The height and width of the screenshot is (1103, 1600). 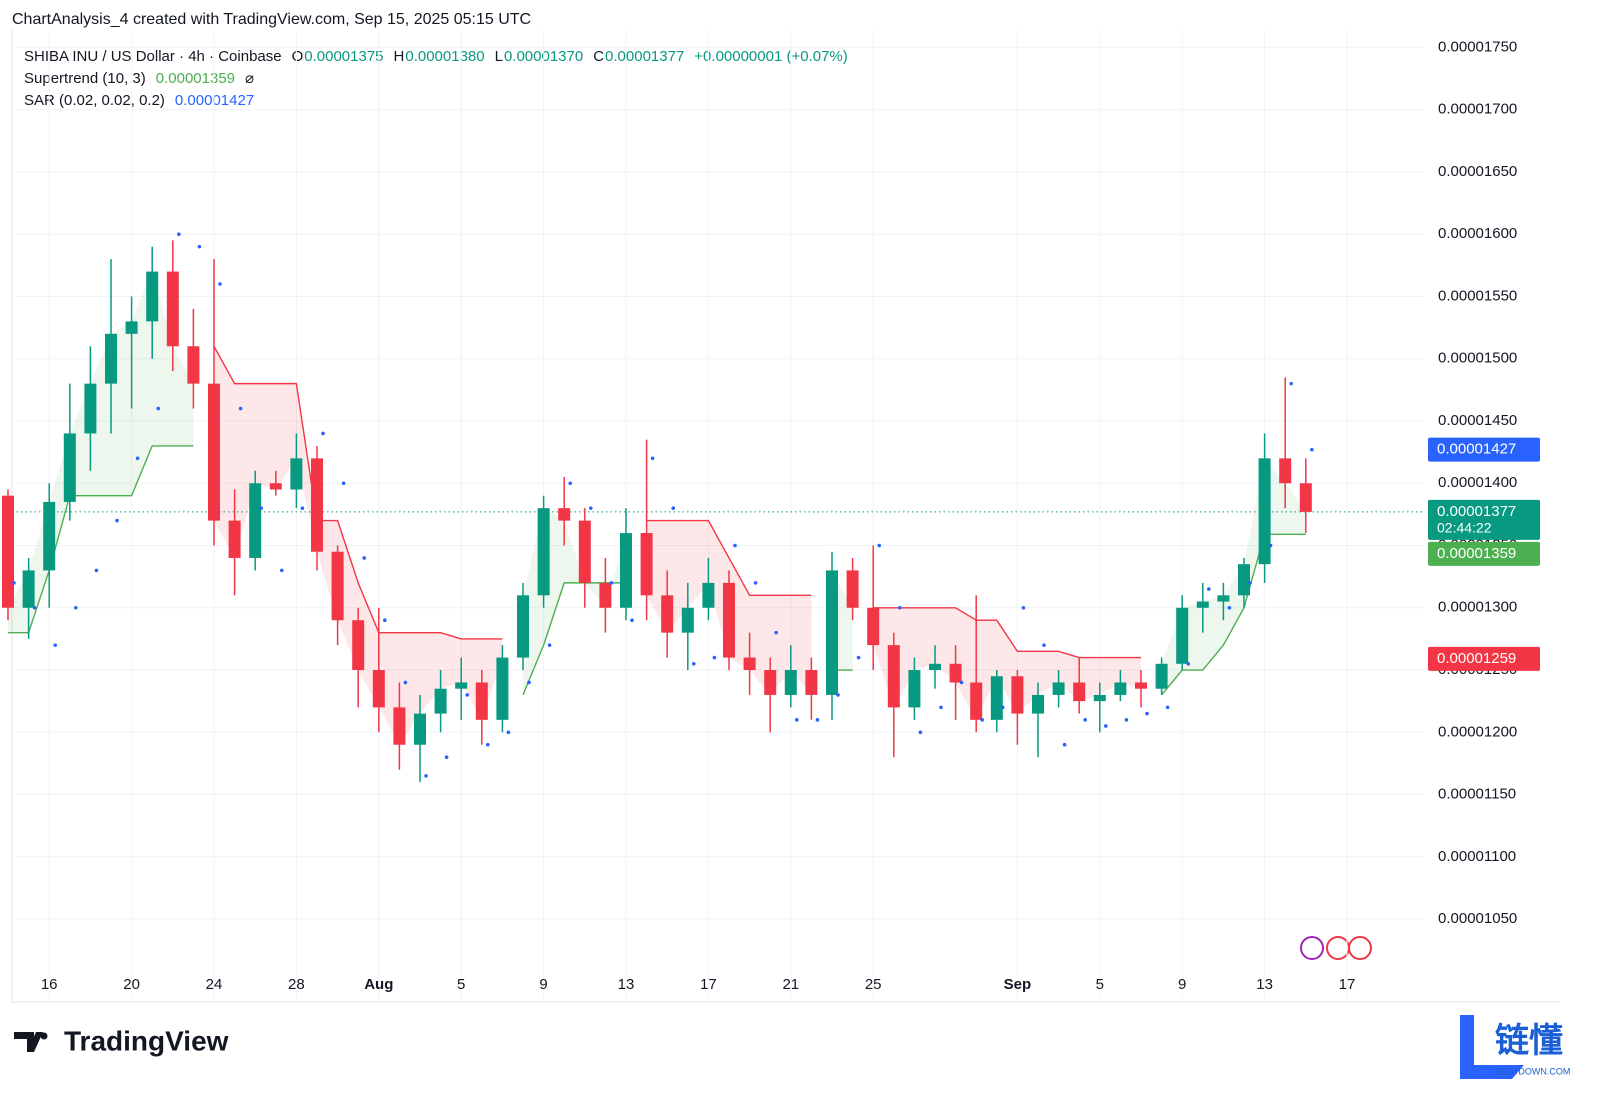 I want to click on x-tick-label: 24, so click(x=214, y=984).